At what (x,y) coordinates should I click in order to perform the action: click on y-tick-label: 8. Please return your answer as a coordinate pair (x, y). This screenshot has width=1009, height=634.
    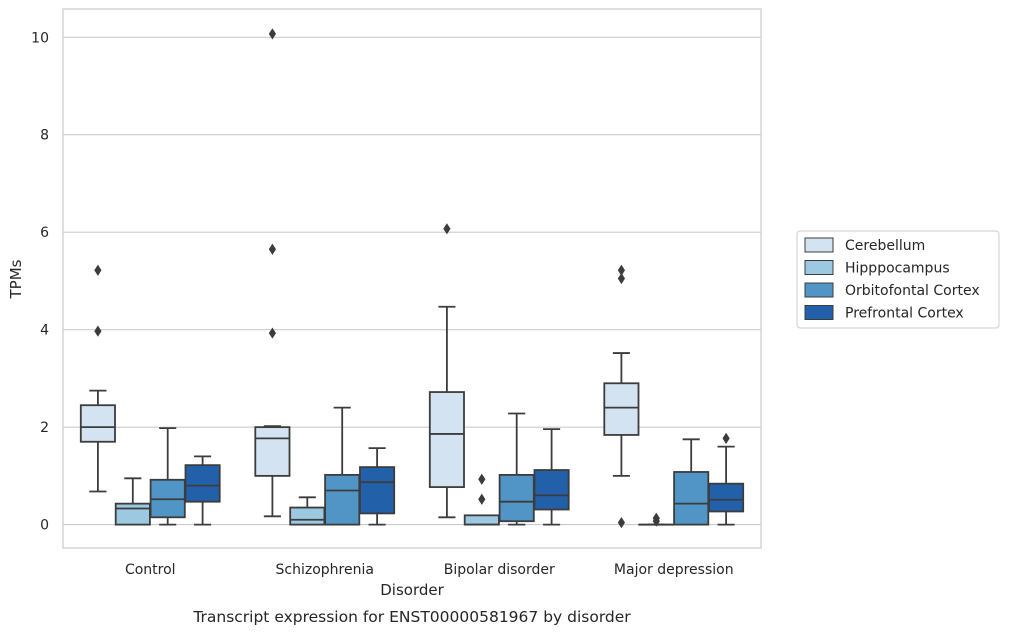
    Looking at the image, I should click on (44, 136).